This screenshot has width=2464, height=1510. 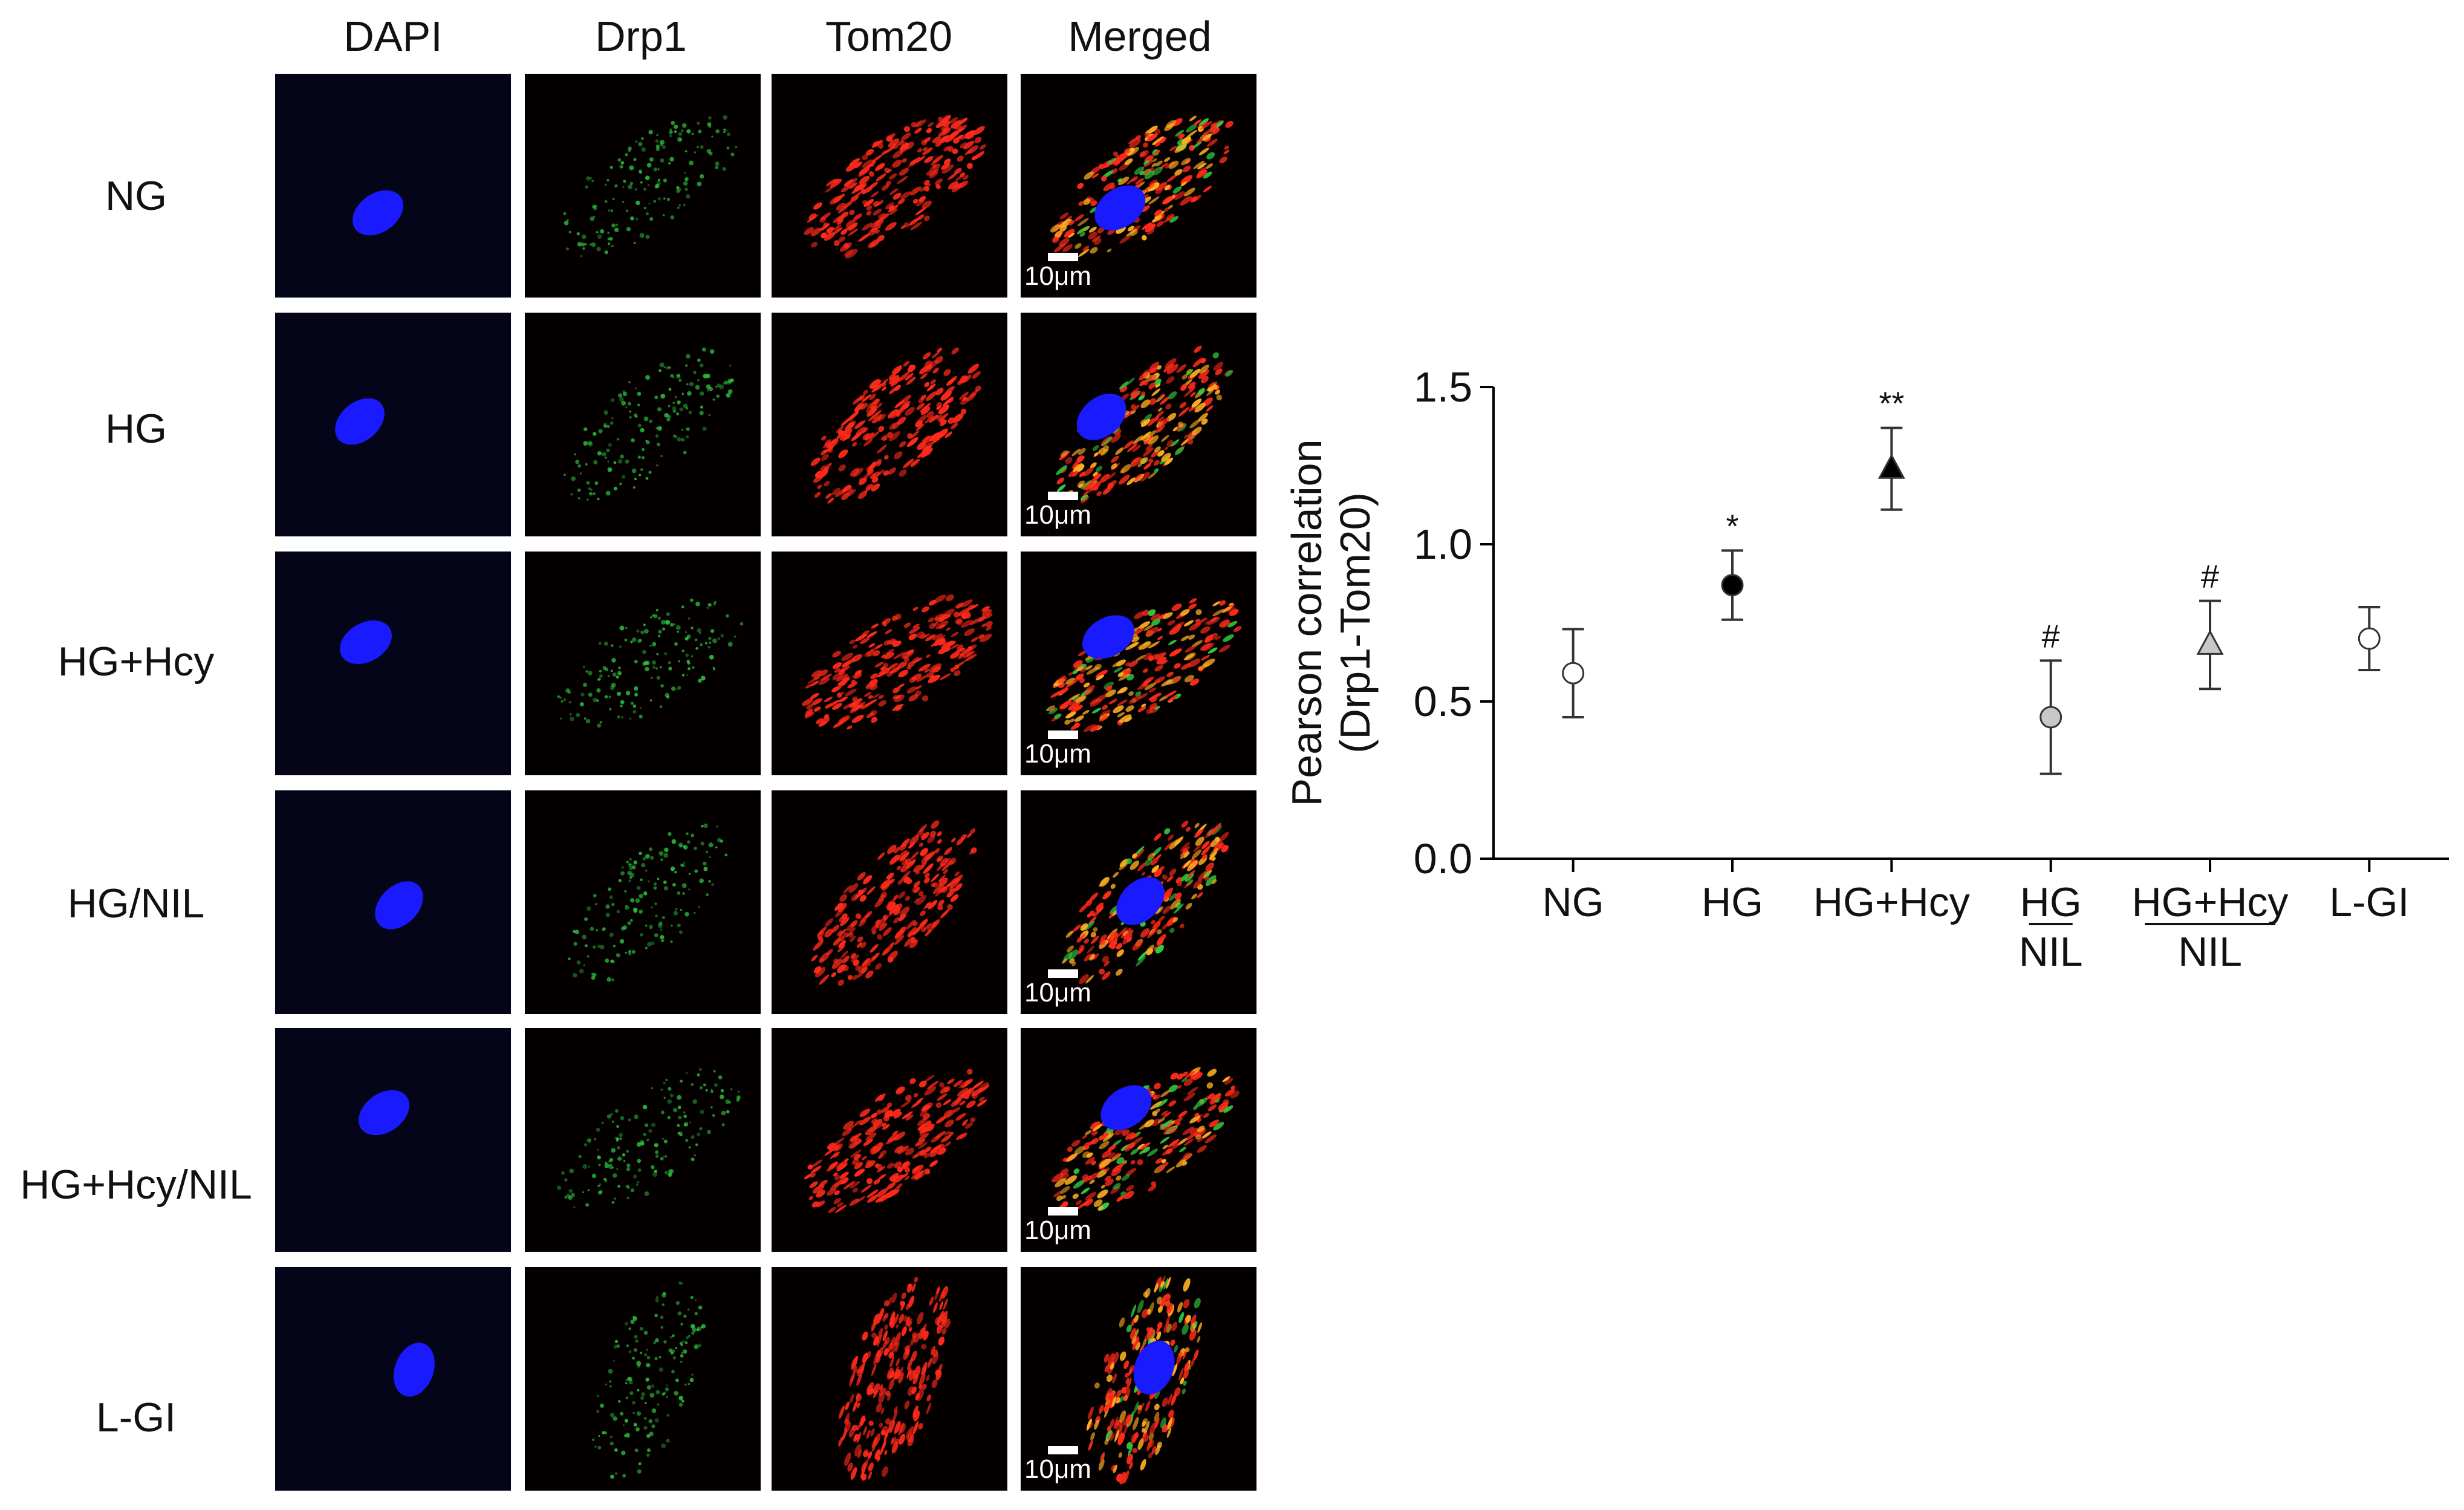 What do you see at coordinates (641, 36) in the screenshot?
I see `col-header-drp1: Drp1` at bounding box center [641, 36].